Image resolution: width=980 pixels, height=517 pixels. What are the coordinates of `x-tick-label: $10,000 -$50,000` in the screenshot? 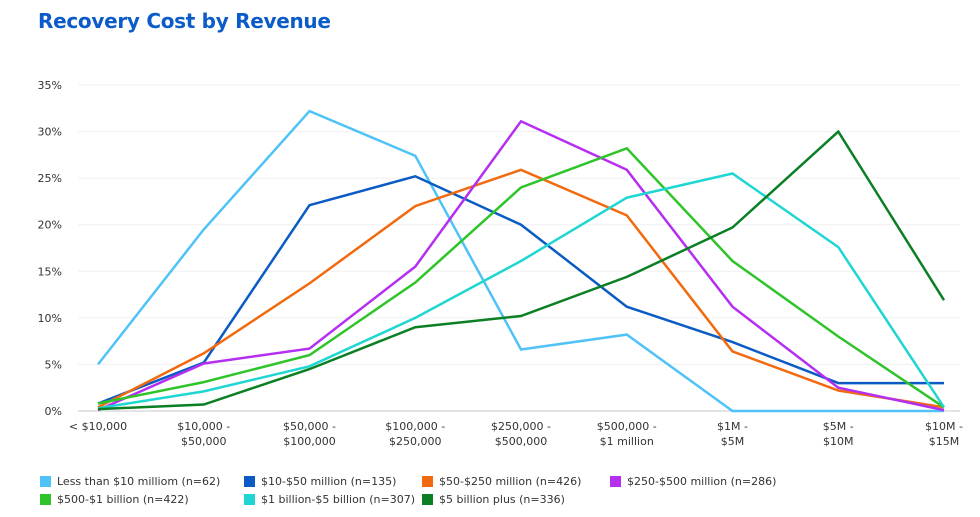 It's located at (203, 434).